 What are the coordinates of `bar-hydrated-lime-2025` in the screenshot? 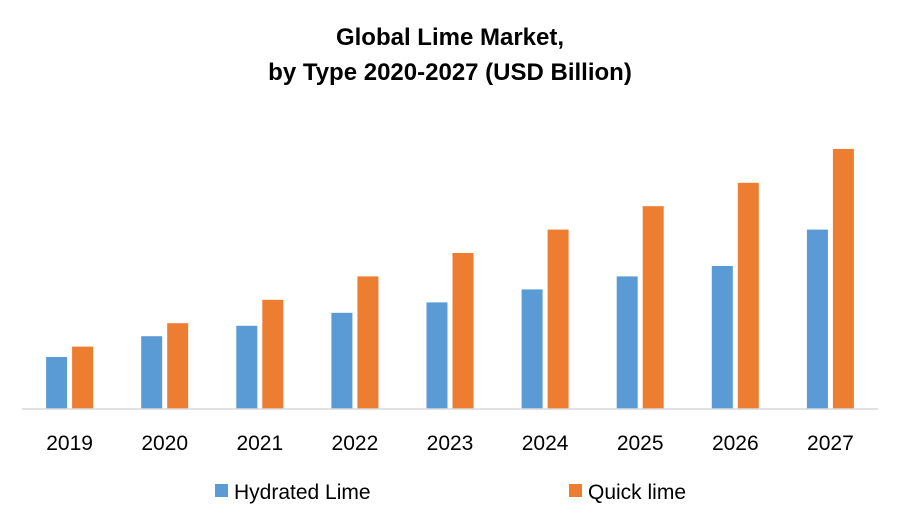 It's located at (627, 342).